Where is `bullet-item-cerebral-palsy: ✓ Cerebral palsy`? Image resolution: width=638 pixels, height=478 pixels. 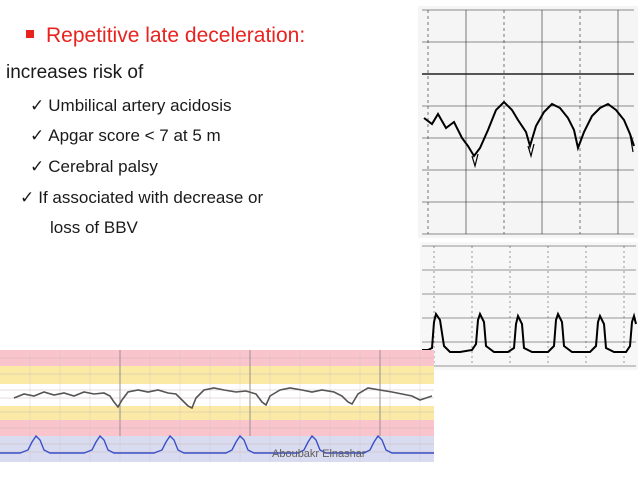
bullet-item-cerebral-palsy: ✓ Cerebral palsy is located at coordinates (94, 167).